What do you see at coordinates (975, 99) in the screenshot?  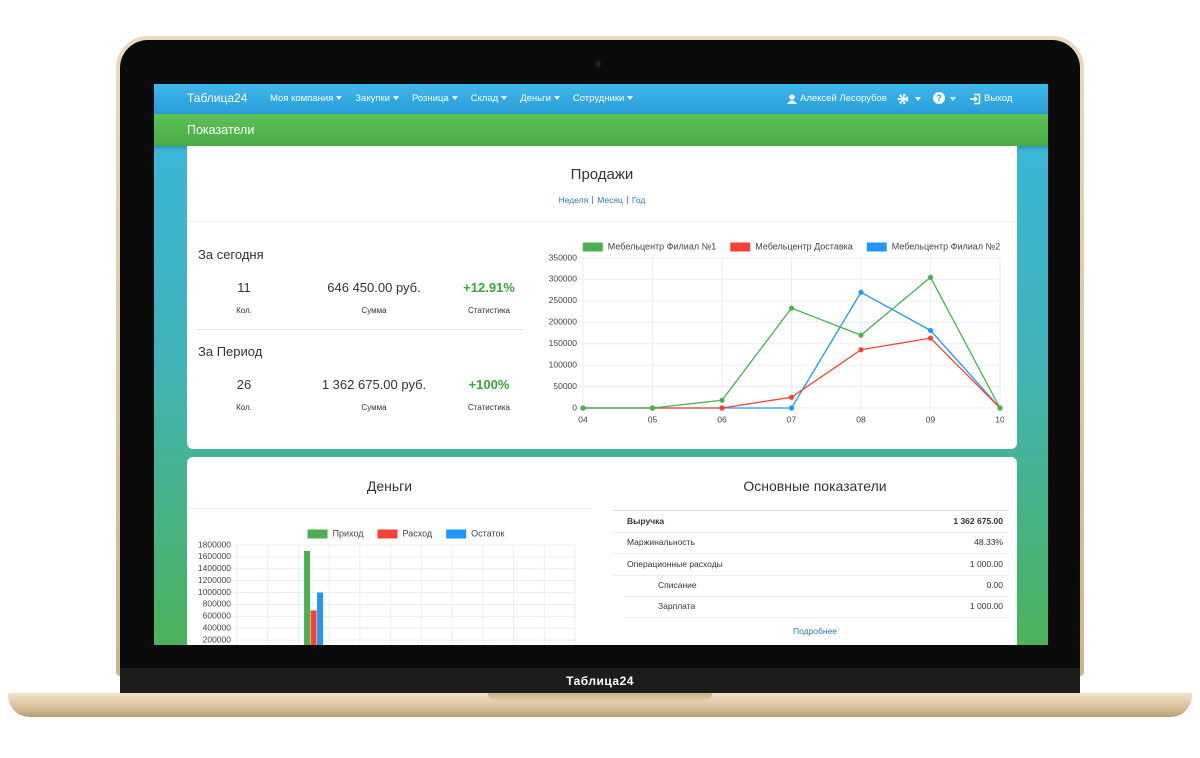 I see `logout-icon` at bounding box center [975, 99].